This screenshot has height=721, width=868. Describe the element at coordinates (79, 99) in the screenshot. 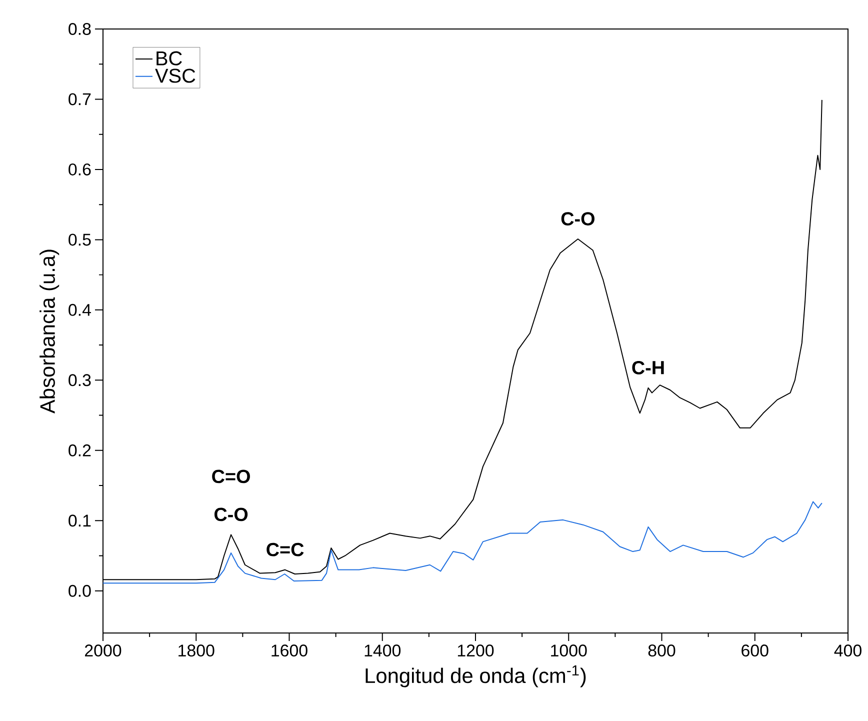

I see `y-tick-label: 0.7` at that location.